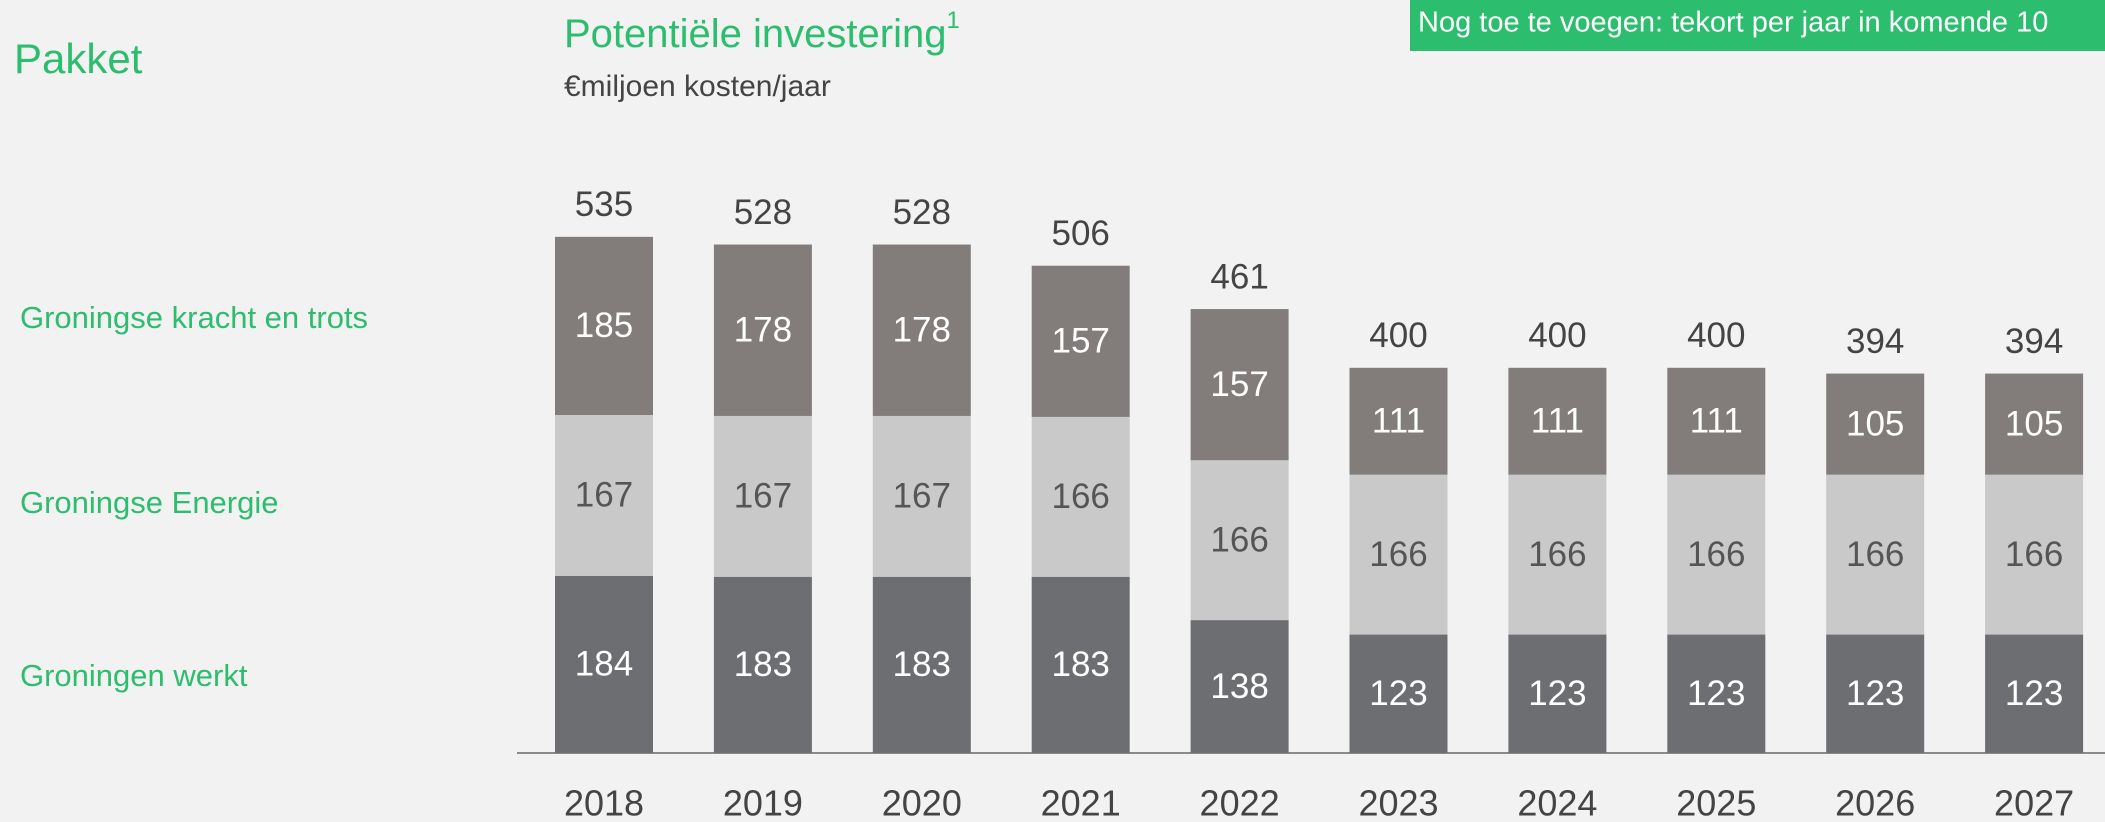 This screenshot has width=2105, height=822. Describe the element at coordinates (78, 58) in the screenshot. I see `section-title: Pakket` at that location.